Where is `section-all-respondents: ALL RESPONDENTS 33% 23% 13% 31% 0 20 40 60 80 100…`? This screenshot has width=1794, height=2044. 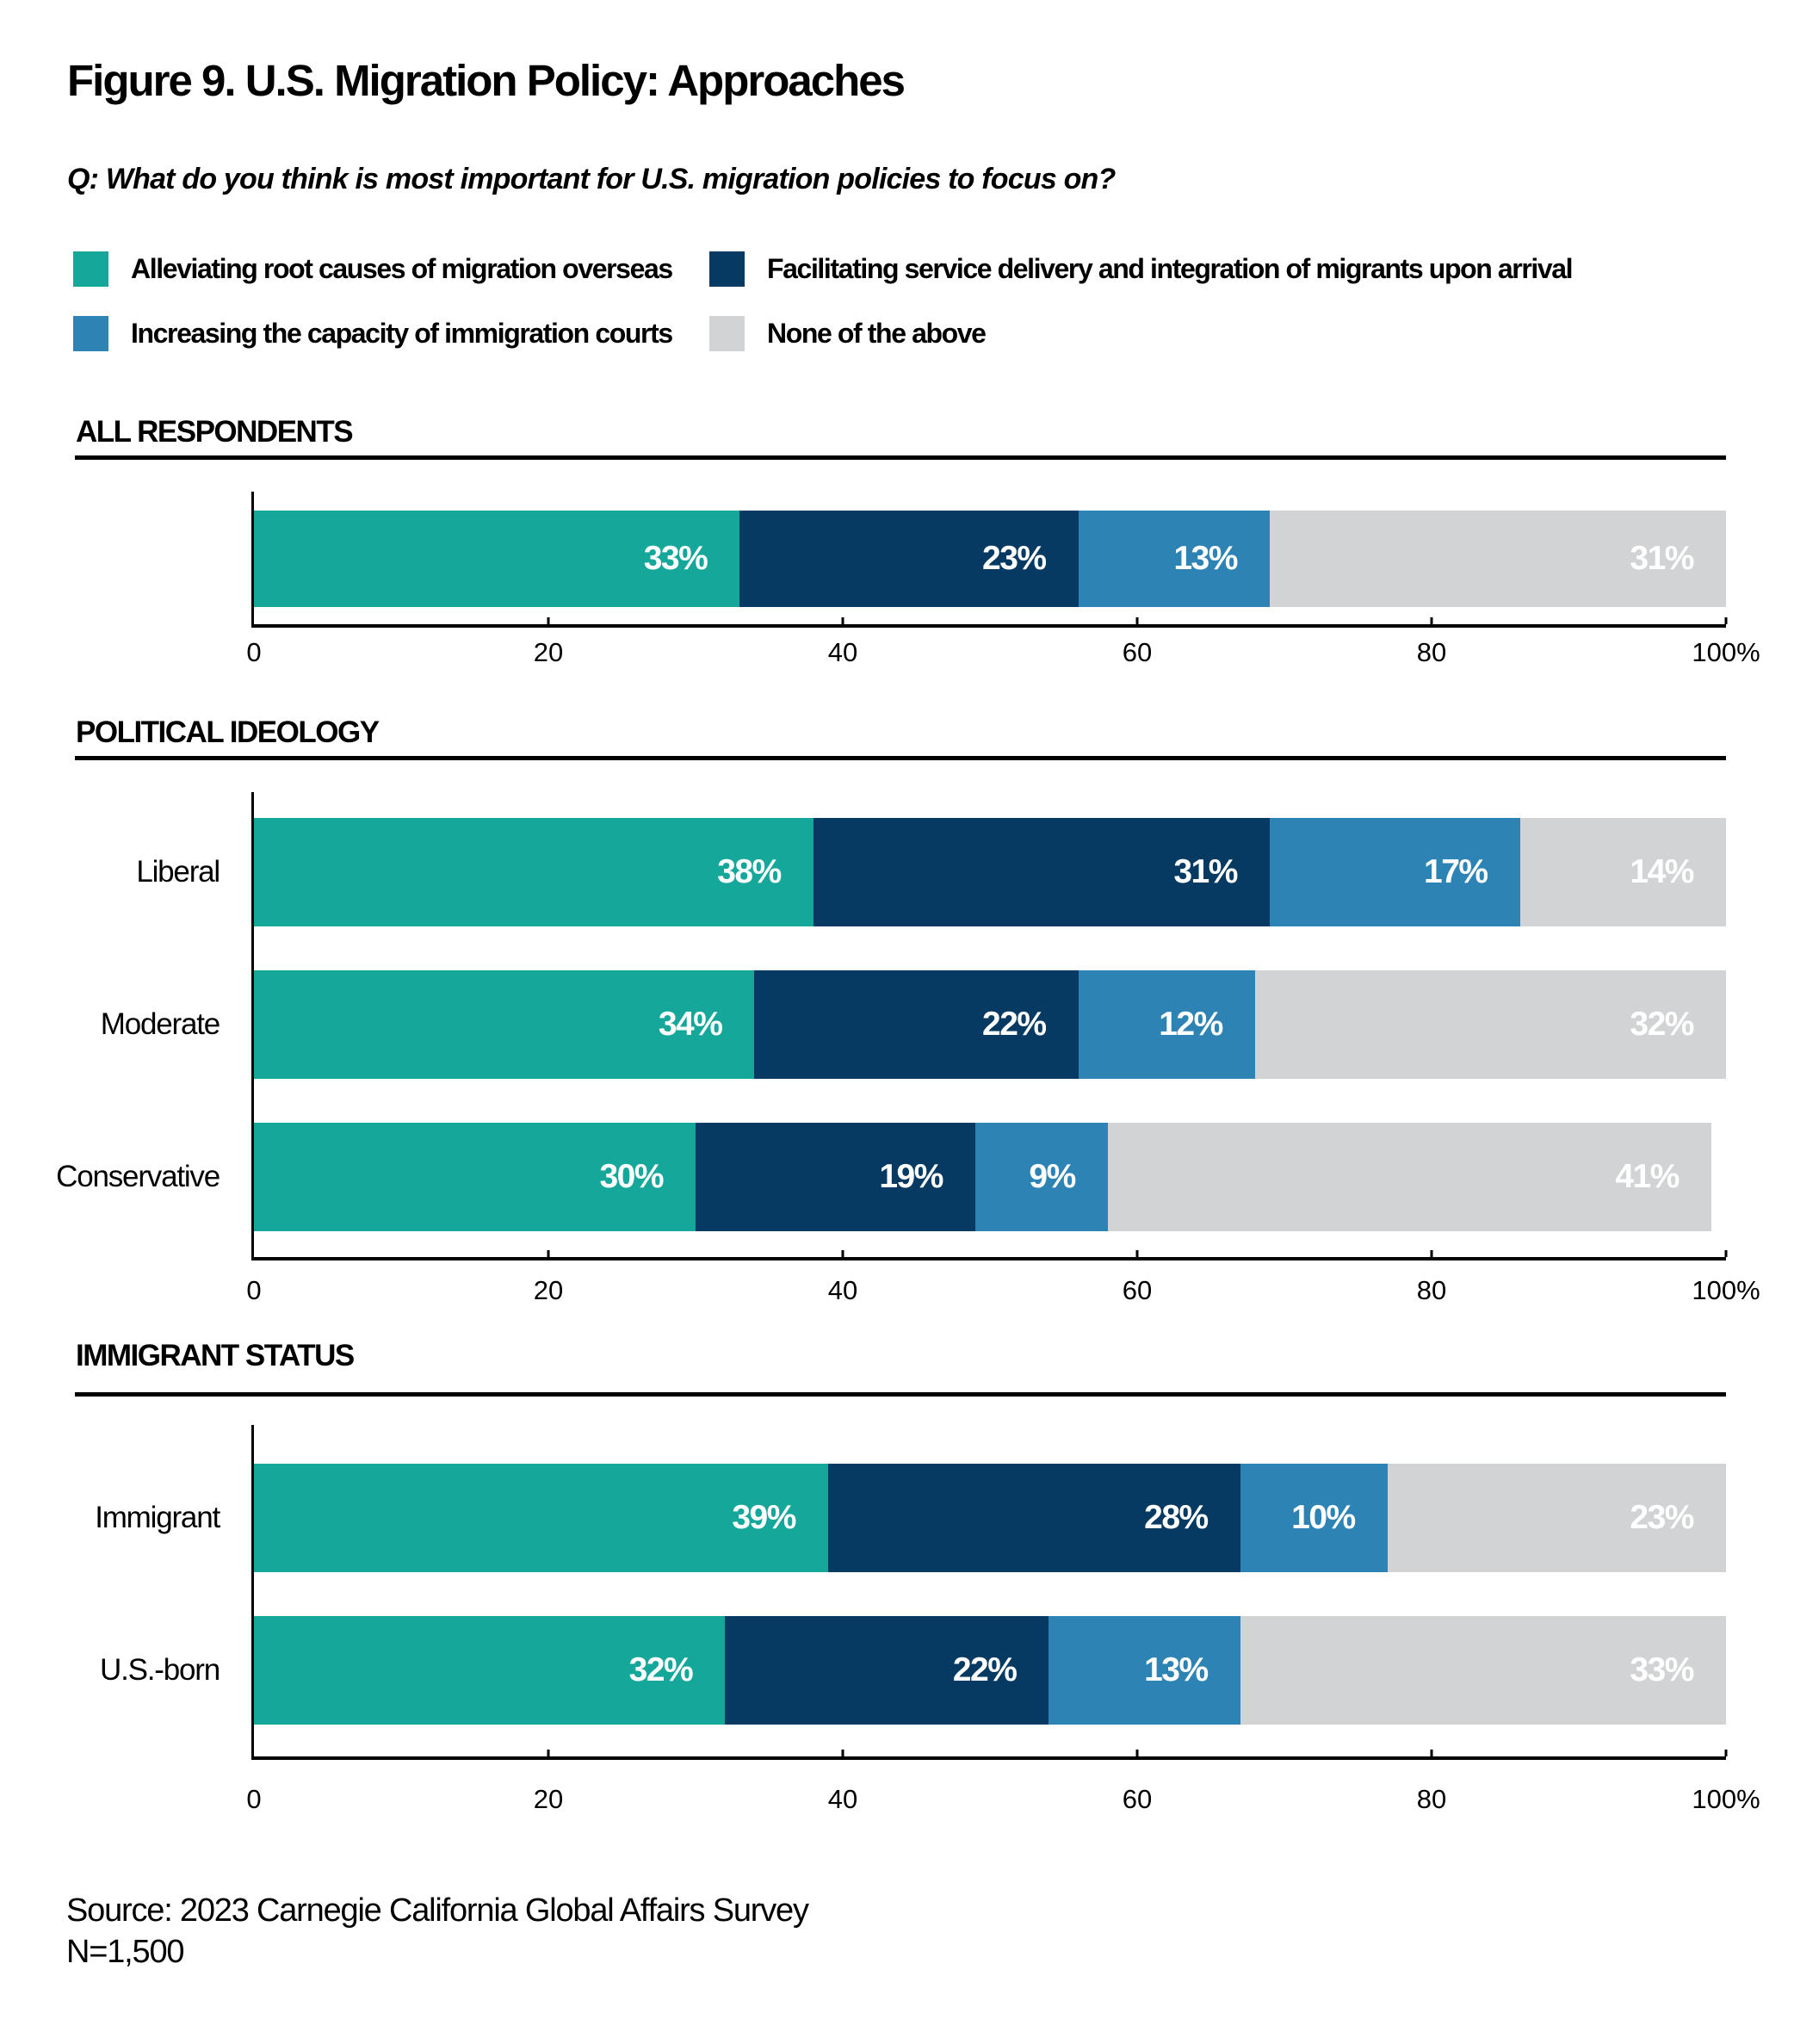 section-all-respondents: ALL RESPONDENTS 33% 23% 13% 31% 0 20 40 60 80 100… is located at coordinates (897, 539).